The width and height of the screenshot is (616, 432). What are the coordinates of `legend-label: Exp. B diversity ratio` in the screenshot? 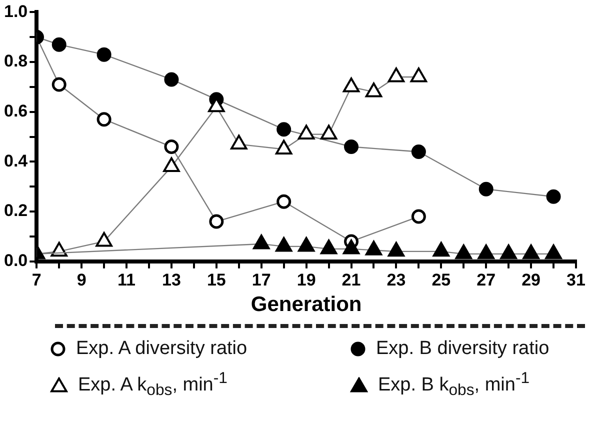 It's located at (463, 349).